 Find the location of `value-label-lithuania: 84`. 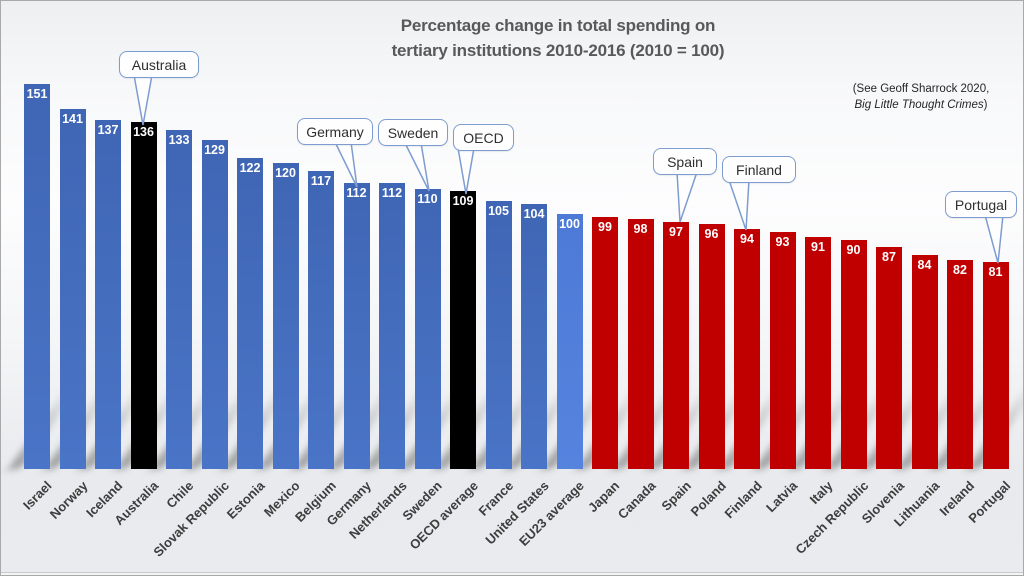

value-label-lithuania: 84 is located at coordinates (924, 264).